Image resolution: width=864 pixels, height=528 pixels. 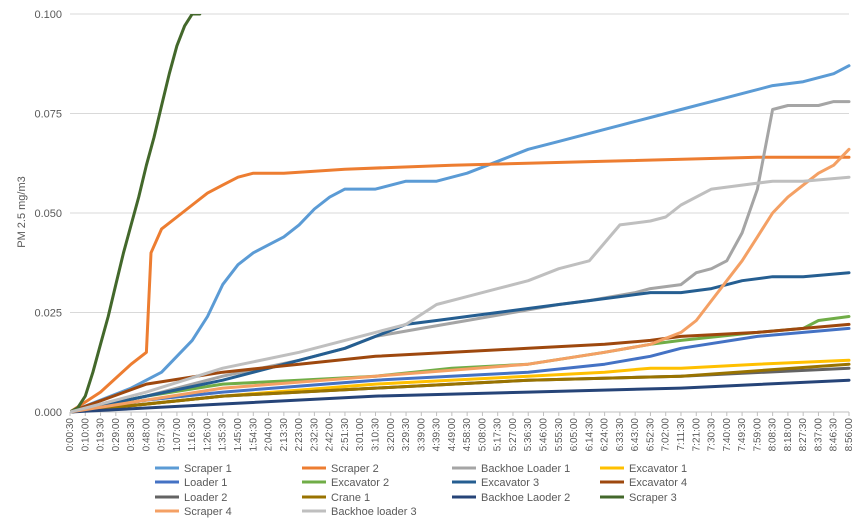 I want to click on x-tick-label: 1:45:00, so click(x=238, y=435).